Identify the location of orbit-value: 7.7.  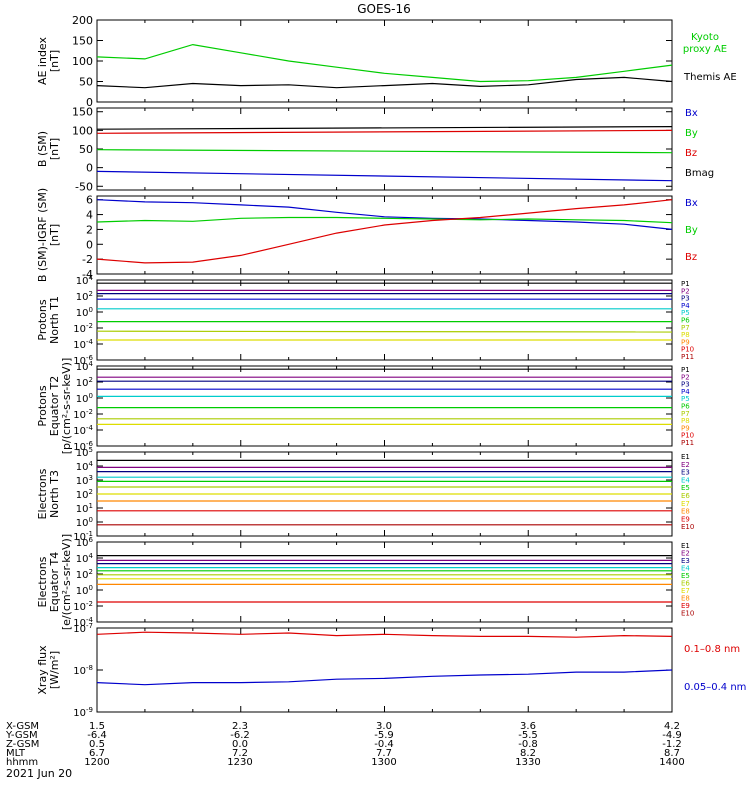
(384, 753).